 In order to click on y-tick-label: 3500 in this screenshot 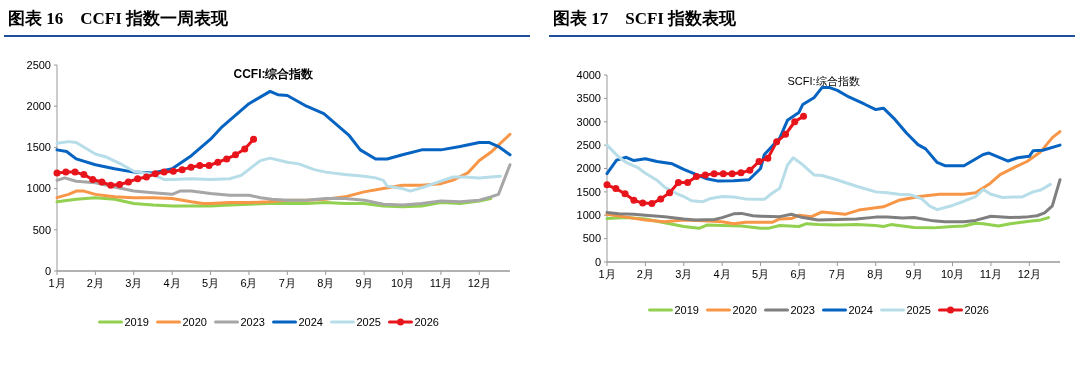, I will do `click(588, 98)`.